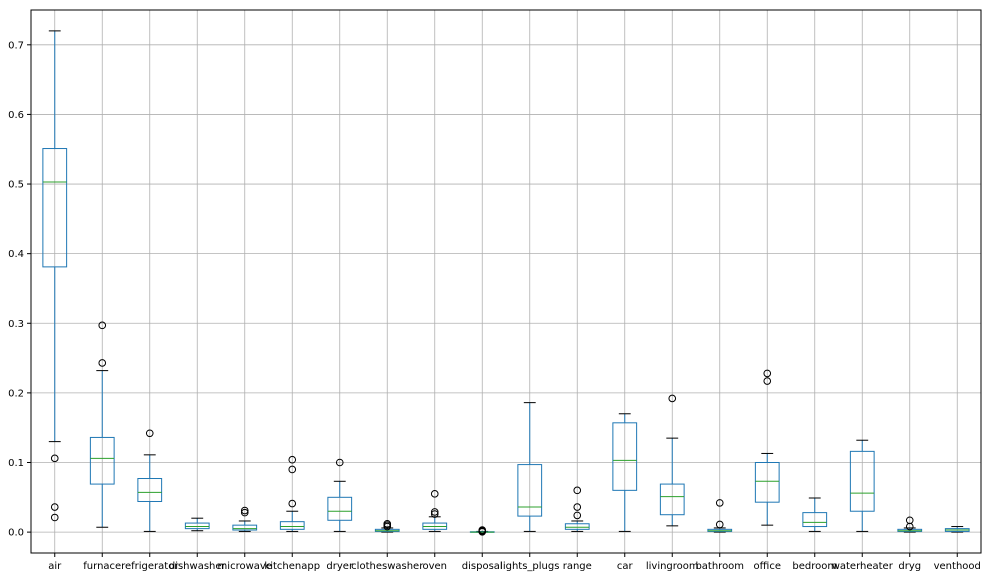  What do you see at coordinates (16, 393) in the screenshot?
I see `y-tick-label: 0.2` at bounding box center [16, 393].